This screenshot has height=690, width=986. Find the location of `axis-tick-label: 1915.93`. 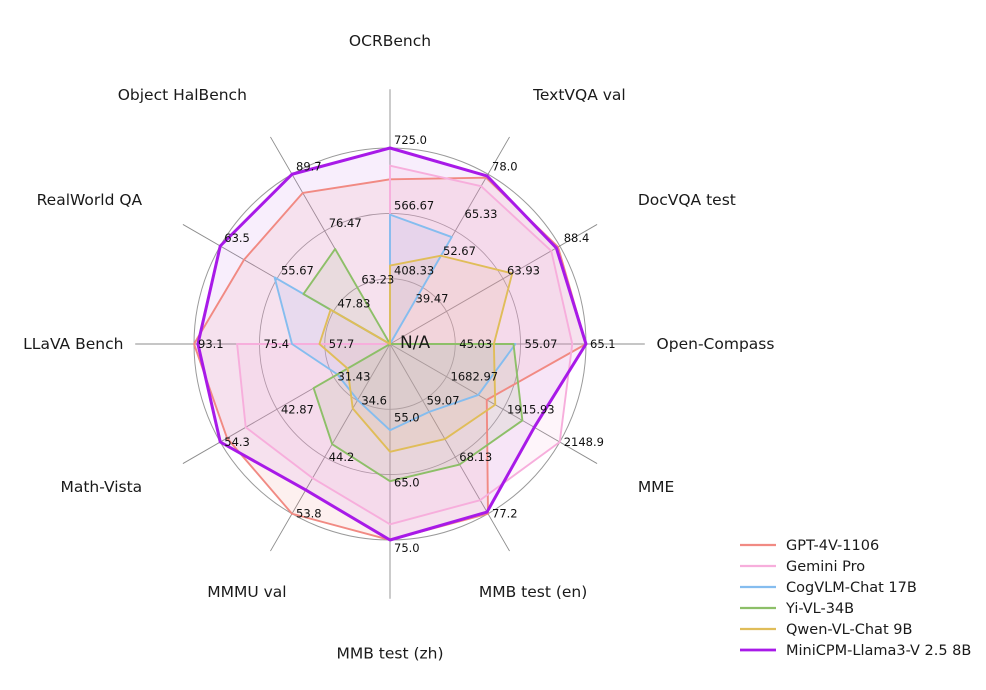

axis-tick-label: 1915.93 is located at coordinates (531, 409).